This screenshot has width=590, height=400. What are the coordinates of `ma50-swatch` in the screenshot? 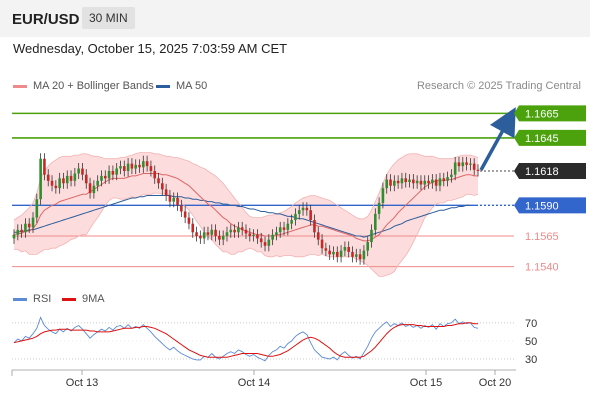 It's located at (163, 86).